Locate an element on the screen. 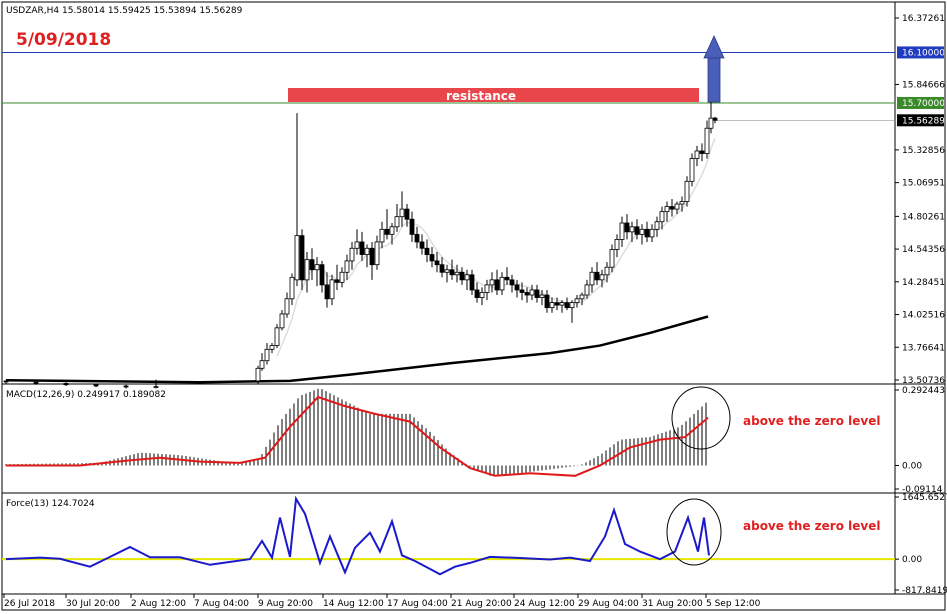  price-tick-label: 15.70000 is located at coordinates (923, 104).